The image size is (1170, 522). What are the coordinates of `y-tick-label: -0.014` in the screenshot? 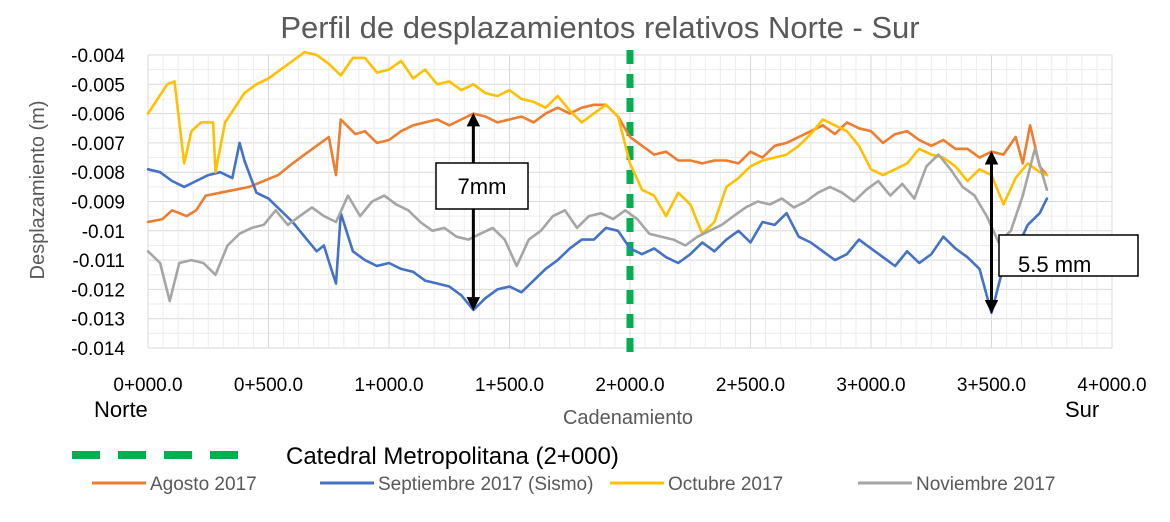 It's located at (98, 349).